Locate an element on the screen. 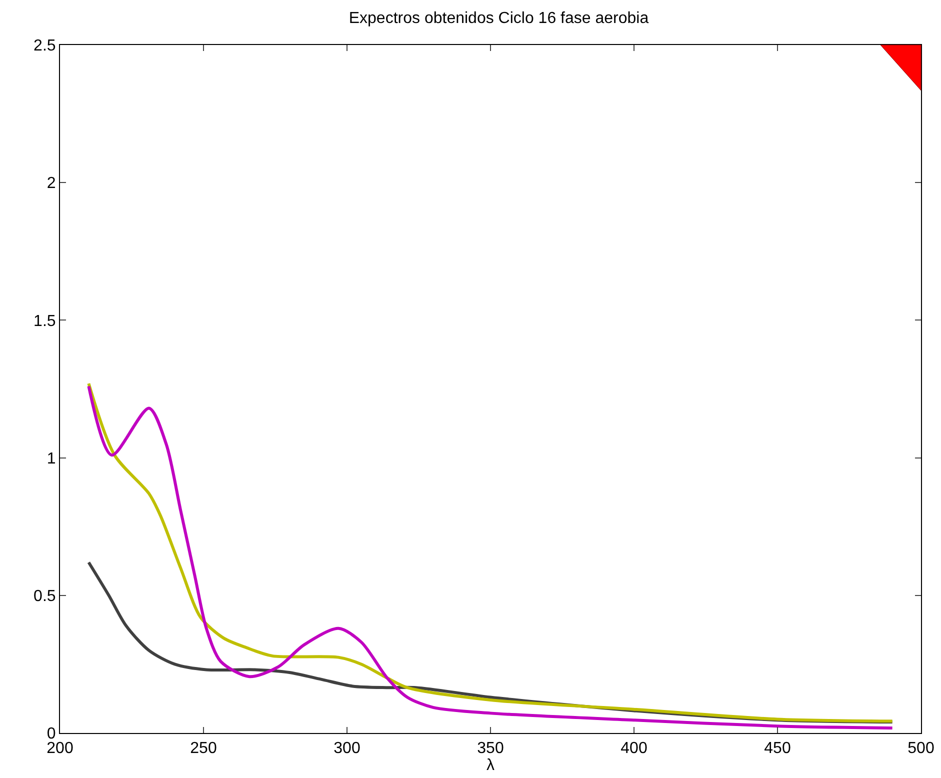 The height and width of the screenshot is (778, 941). x-axis-title: λ is located at coordinates (490, 765).